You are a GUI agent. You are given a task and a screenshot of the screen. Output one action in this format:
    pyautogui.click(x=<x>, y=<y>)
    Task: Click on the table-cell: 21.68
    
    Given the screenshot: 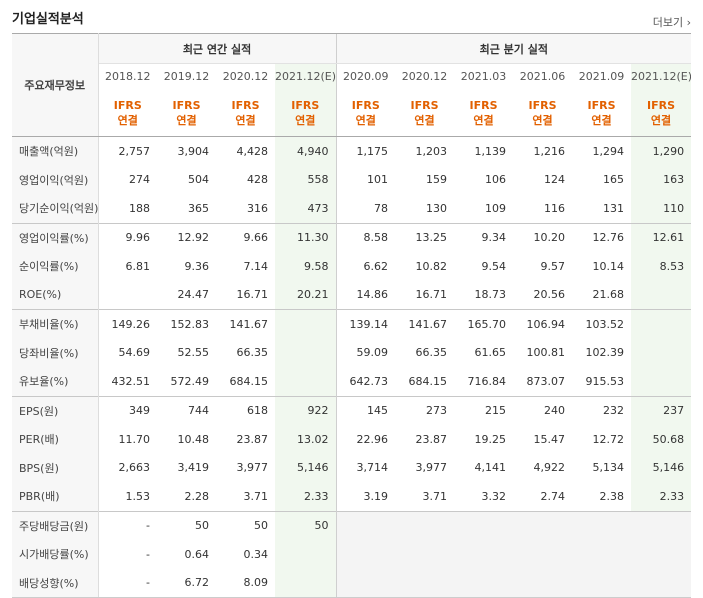 What is the action you would take?
    pyautogui.click(x=608, y=295)
    